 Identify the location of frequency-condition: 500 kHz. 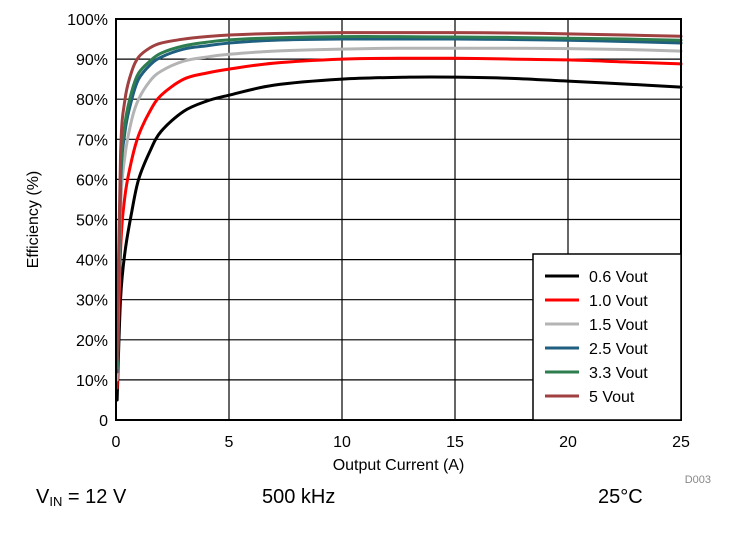
(299, 497).